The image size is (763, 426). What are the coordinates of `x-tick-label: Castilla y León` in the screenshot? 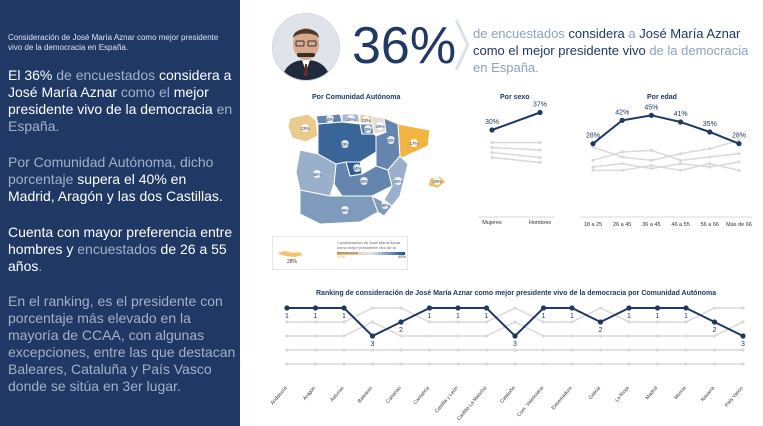 It's located at (447, 399).